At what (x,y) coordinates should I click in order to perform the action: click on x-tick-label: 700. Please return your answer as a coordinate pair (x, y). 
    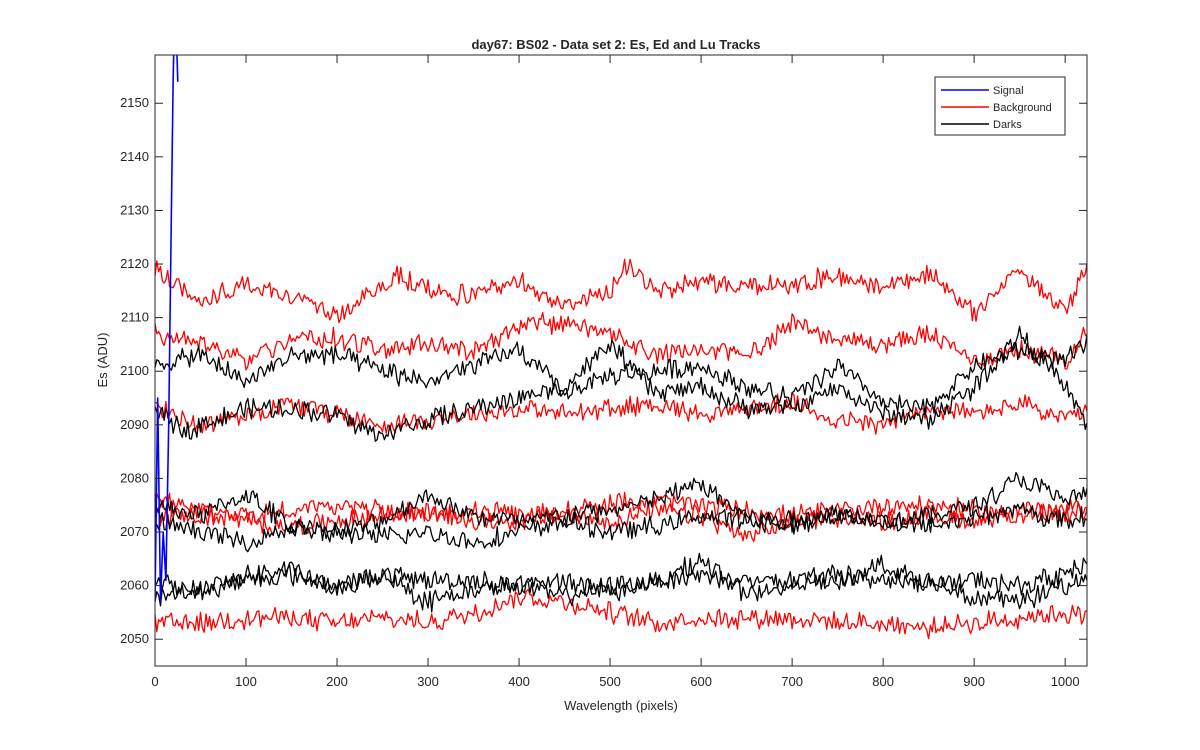
    Looking at the image, I should click on (792, 681).